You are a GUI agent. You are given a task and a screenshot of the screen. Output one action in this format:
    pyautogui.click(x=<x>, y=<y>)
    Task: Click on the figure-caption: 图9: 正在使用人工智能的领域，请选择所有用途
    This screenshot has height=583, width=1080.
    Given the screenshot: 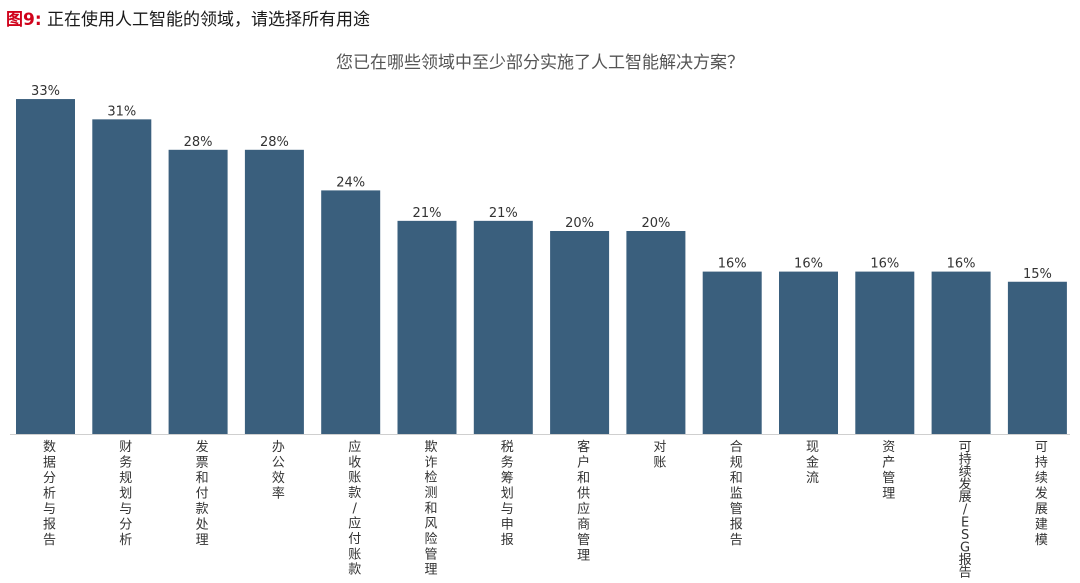 What is the action you would take?
    pyautogui.click(x=188, y=17)
    